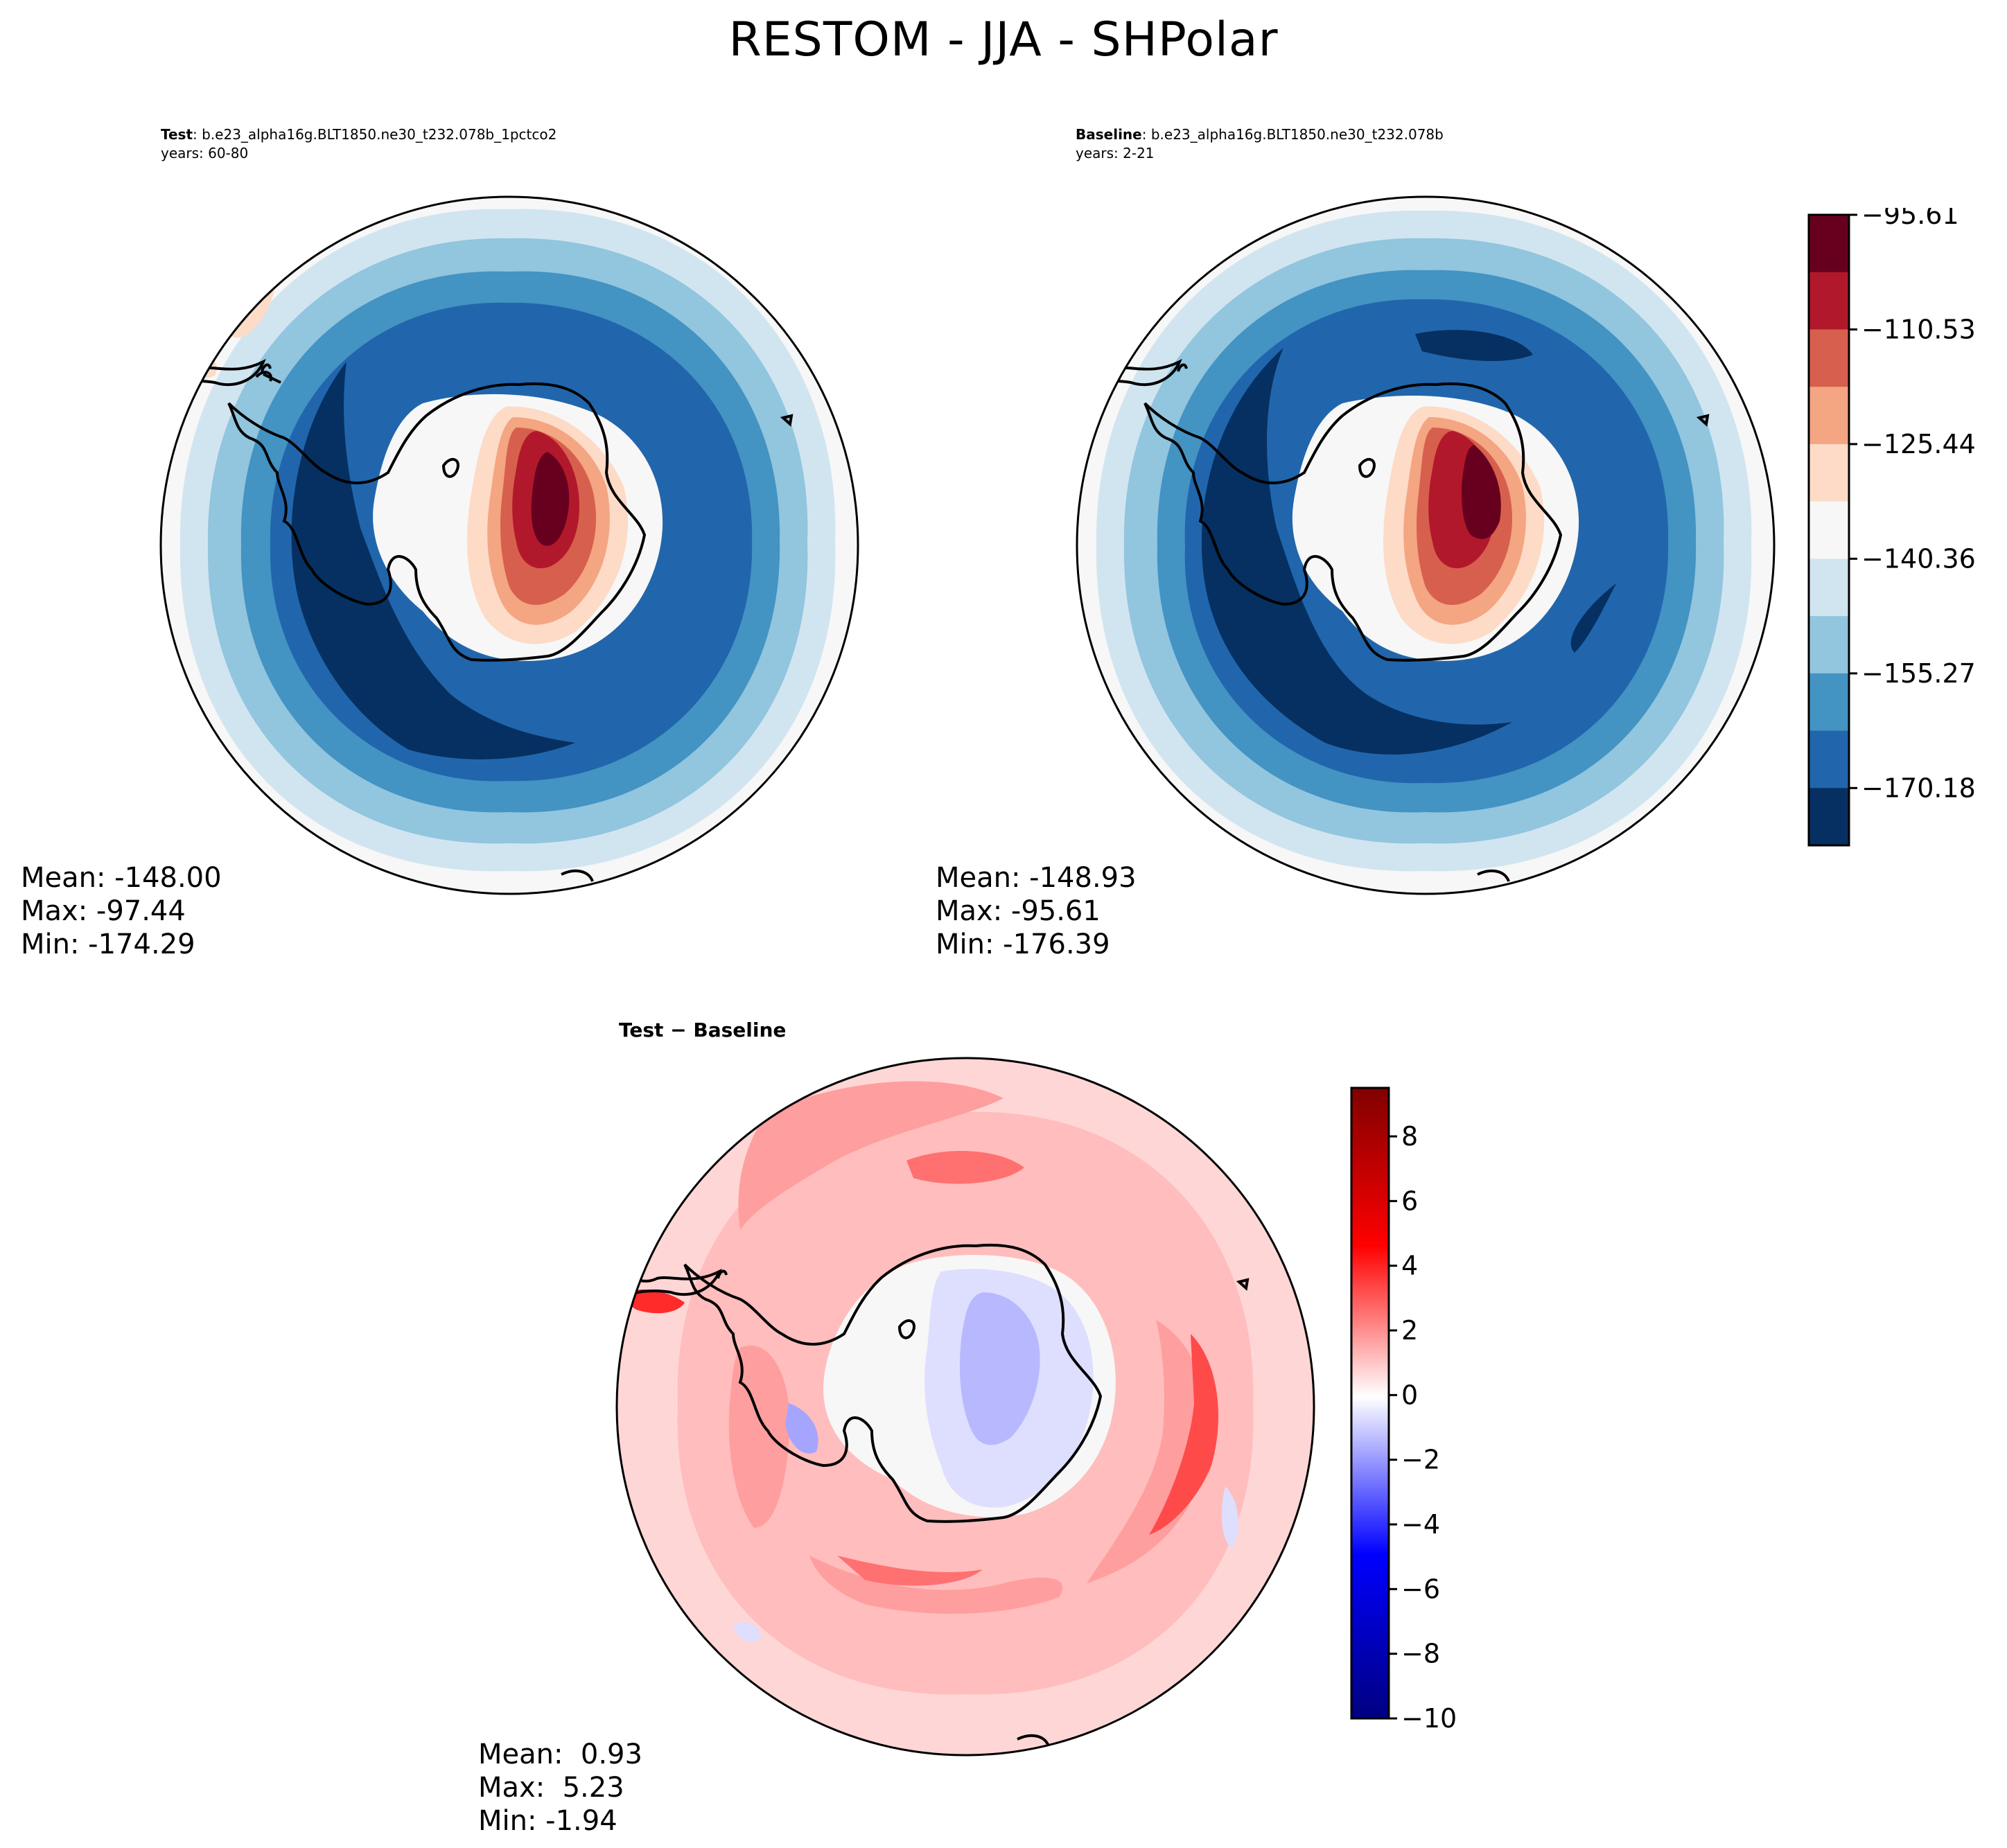 Image resolution: width=2007 pixels, height=1848 pixels. Describe the element at coordinates (1420, 1654) in the screenshot. I see `diff-colorbar-tick-label: −8` at that location.